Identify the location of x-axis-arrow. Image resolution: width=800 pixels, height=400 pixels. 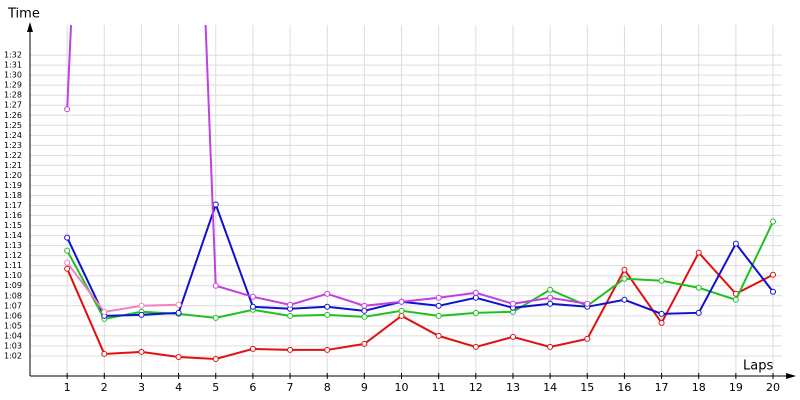
(791, 376).